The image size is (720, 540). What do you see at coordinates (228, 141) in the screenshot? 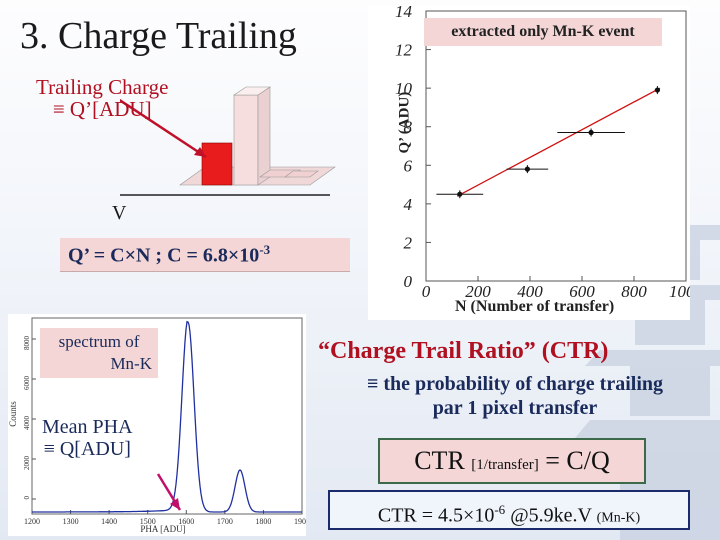
I see `trailing-bar-illustration` at bounding box center [228, 141].